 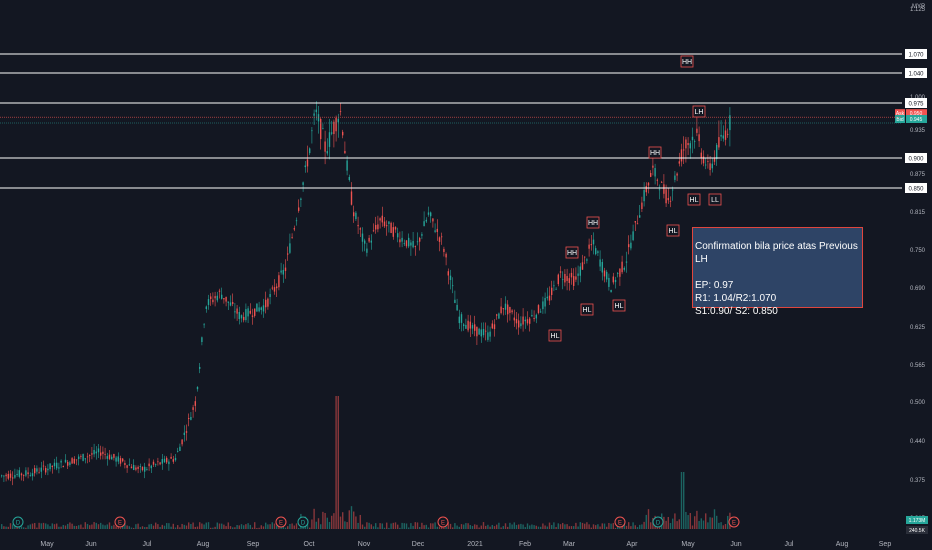 I want to click on x-tick-label: Apr, so click(x=633, y=544).